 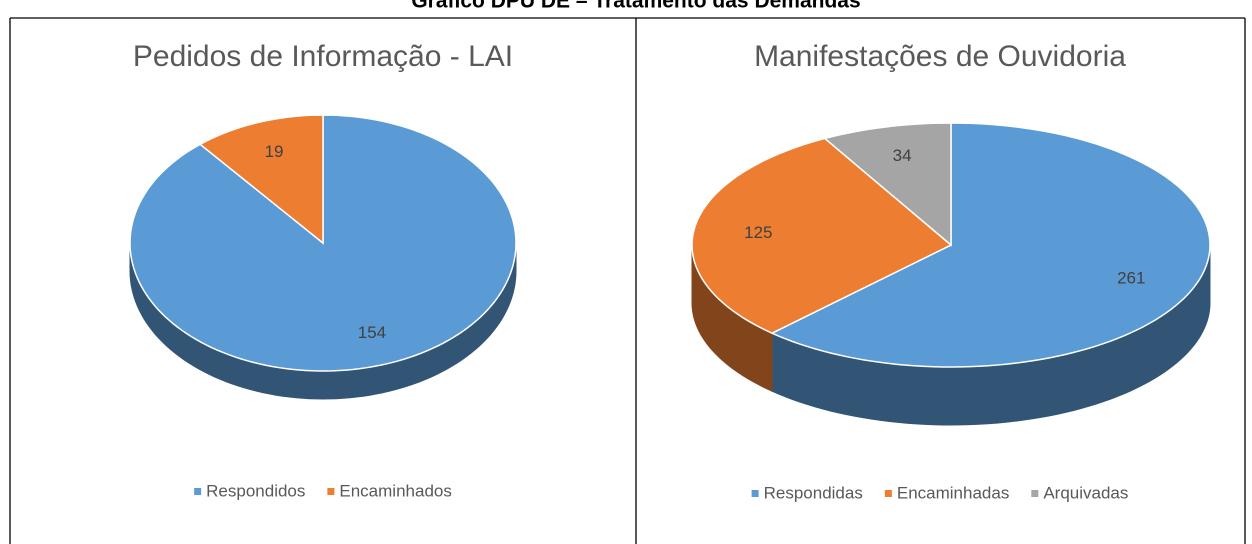 I want to click on chart-title: Manifestações de Ouvidoria, so click(x=940, y=56).